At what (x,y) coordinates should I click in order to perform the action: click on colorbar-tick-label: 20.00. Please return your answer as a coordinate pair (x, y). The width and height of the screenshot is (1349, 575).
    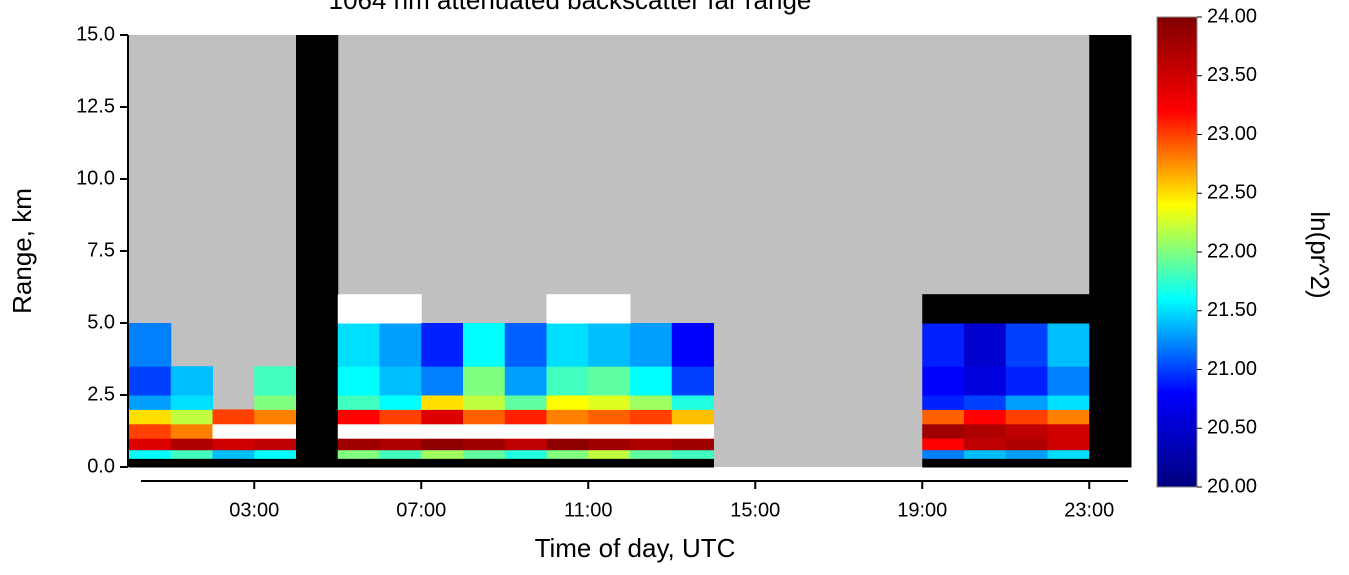
    Looking at the image, I should click on (1232, 486).